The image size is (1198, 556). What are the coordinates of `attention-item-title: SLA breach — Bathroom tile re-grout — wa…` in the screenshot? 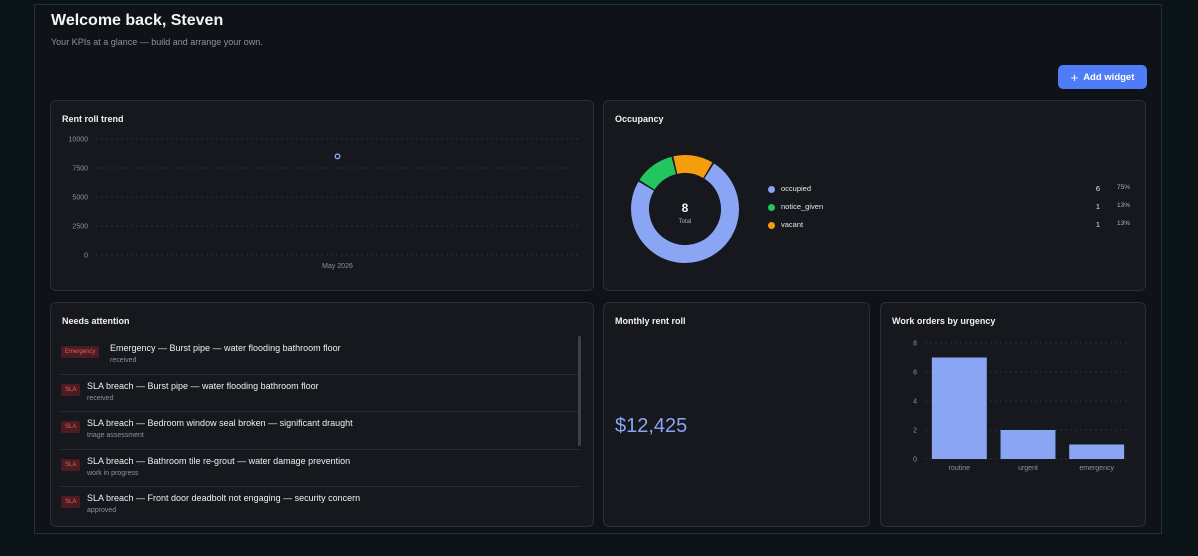 It's located at (219, 460).